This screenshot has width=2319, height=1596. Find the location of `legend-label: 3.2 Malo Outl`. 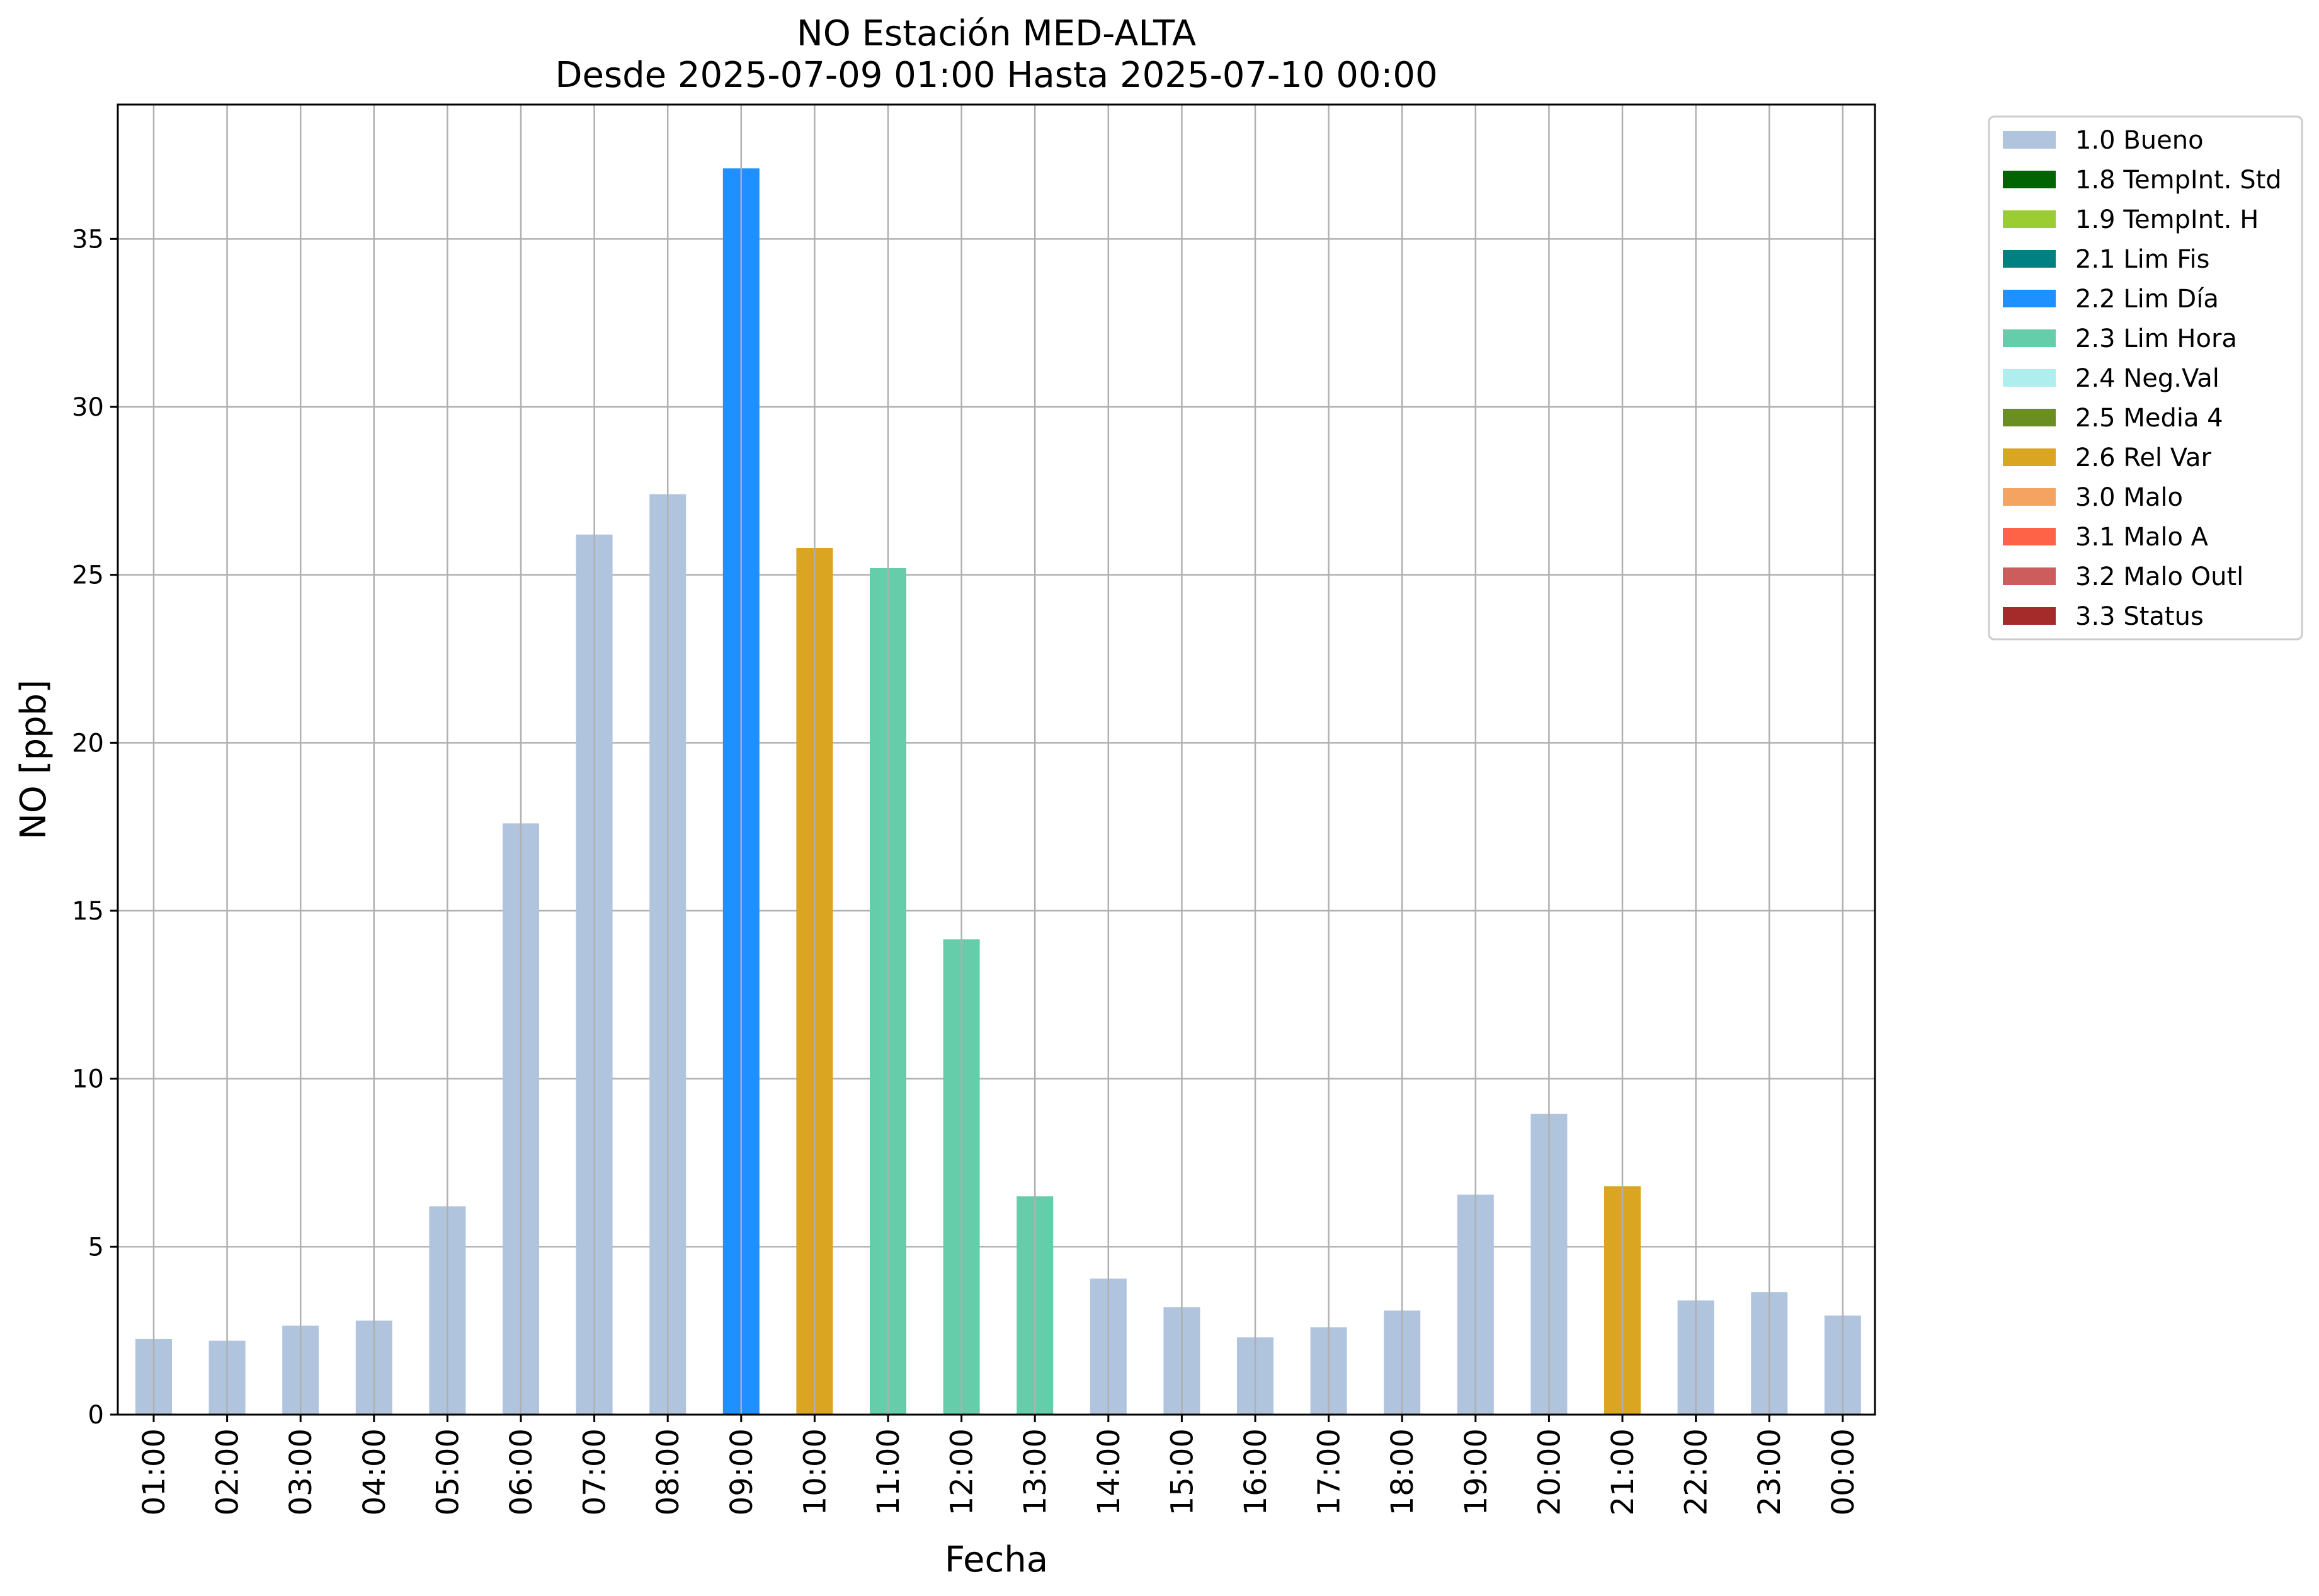

legend-label: 3.2 Malo Outl is located at coordinates (2159, 576).